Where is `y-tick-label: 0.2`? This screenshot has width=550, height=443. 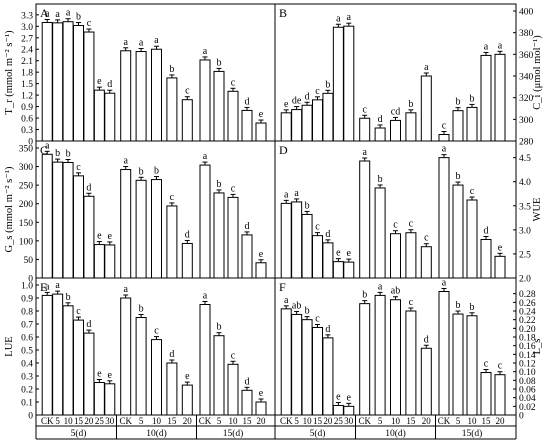 y-tick-label: 0.2 is located at coordinates (27, 391).